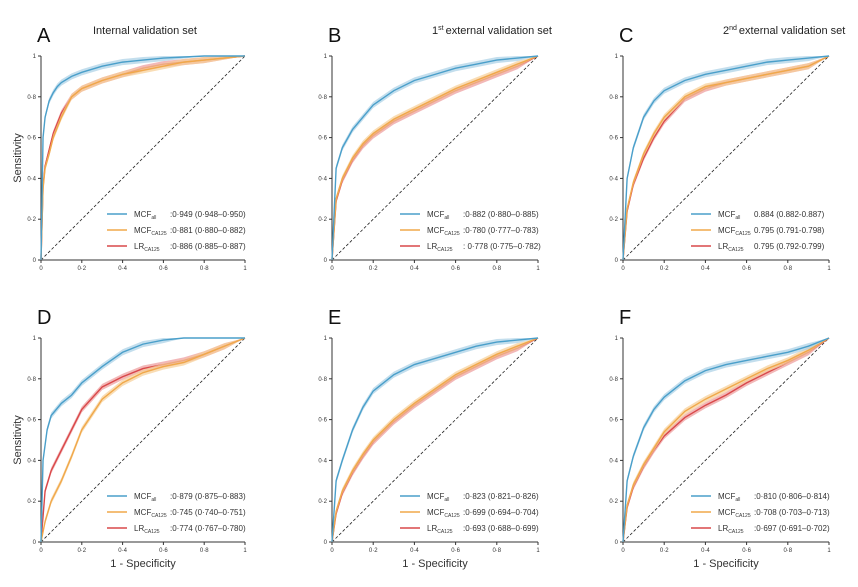  What do you see at coordinates (190, 231) in the screenshot?
I see `legend-entry: MCFCA125:0·881 (0·880–0·882)` at bounding box center [190, 231].